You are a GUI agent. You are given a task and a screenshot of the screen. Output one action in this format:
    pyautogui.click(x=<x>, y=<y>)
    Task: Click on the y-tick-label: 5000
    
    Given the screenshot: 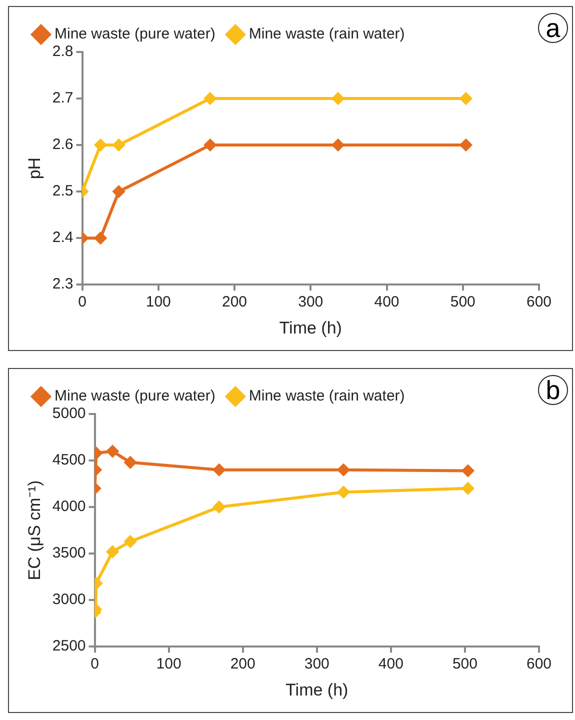 What is the action you would take?
    pyautogui.click(x=69, y=413)
    